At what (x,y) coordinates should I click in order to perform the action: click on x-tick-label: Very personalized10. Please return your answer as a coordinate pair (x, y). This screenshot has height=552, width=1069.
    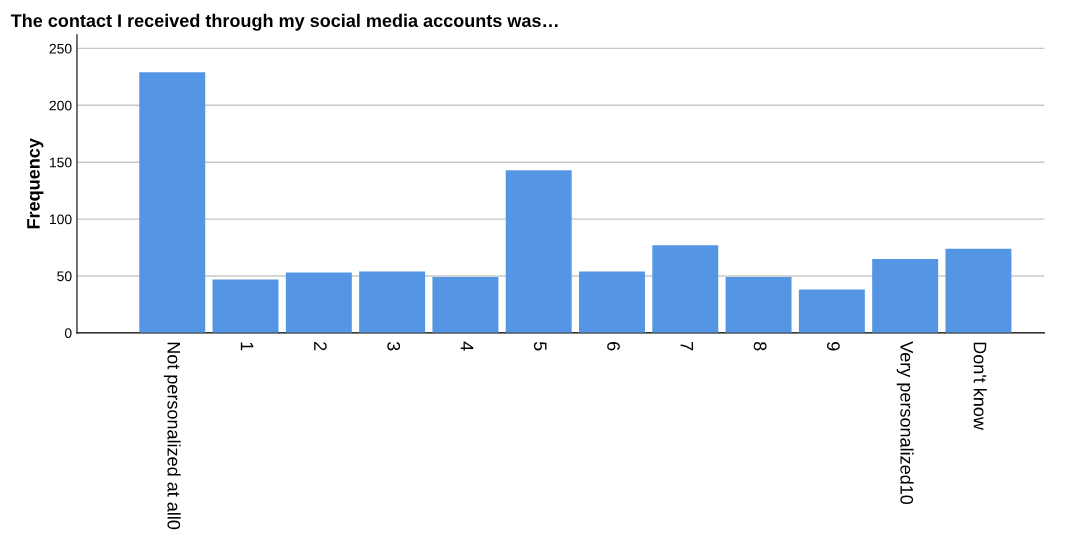
    Looking at the image, I should click on (905, 423).